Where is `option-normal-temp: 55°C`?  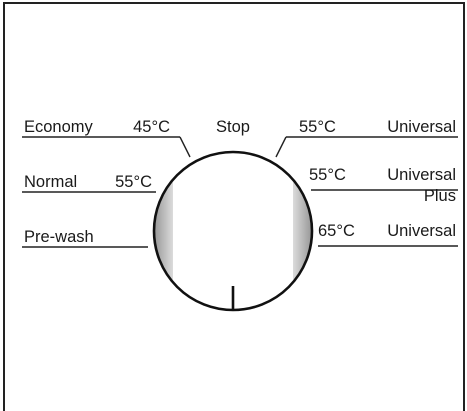
option-normal-temp: 55°C is located at coordinates (133, 182).